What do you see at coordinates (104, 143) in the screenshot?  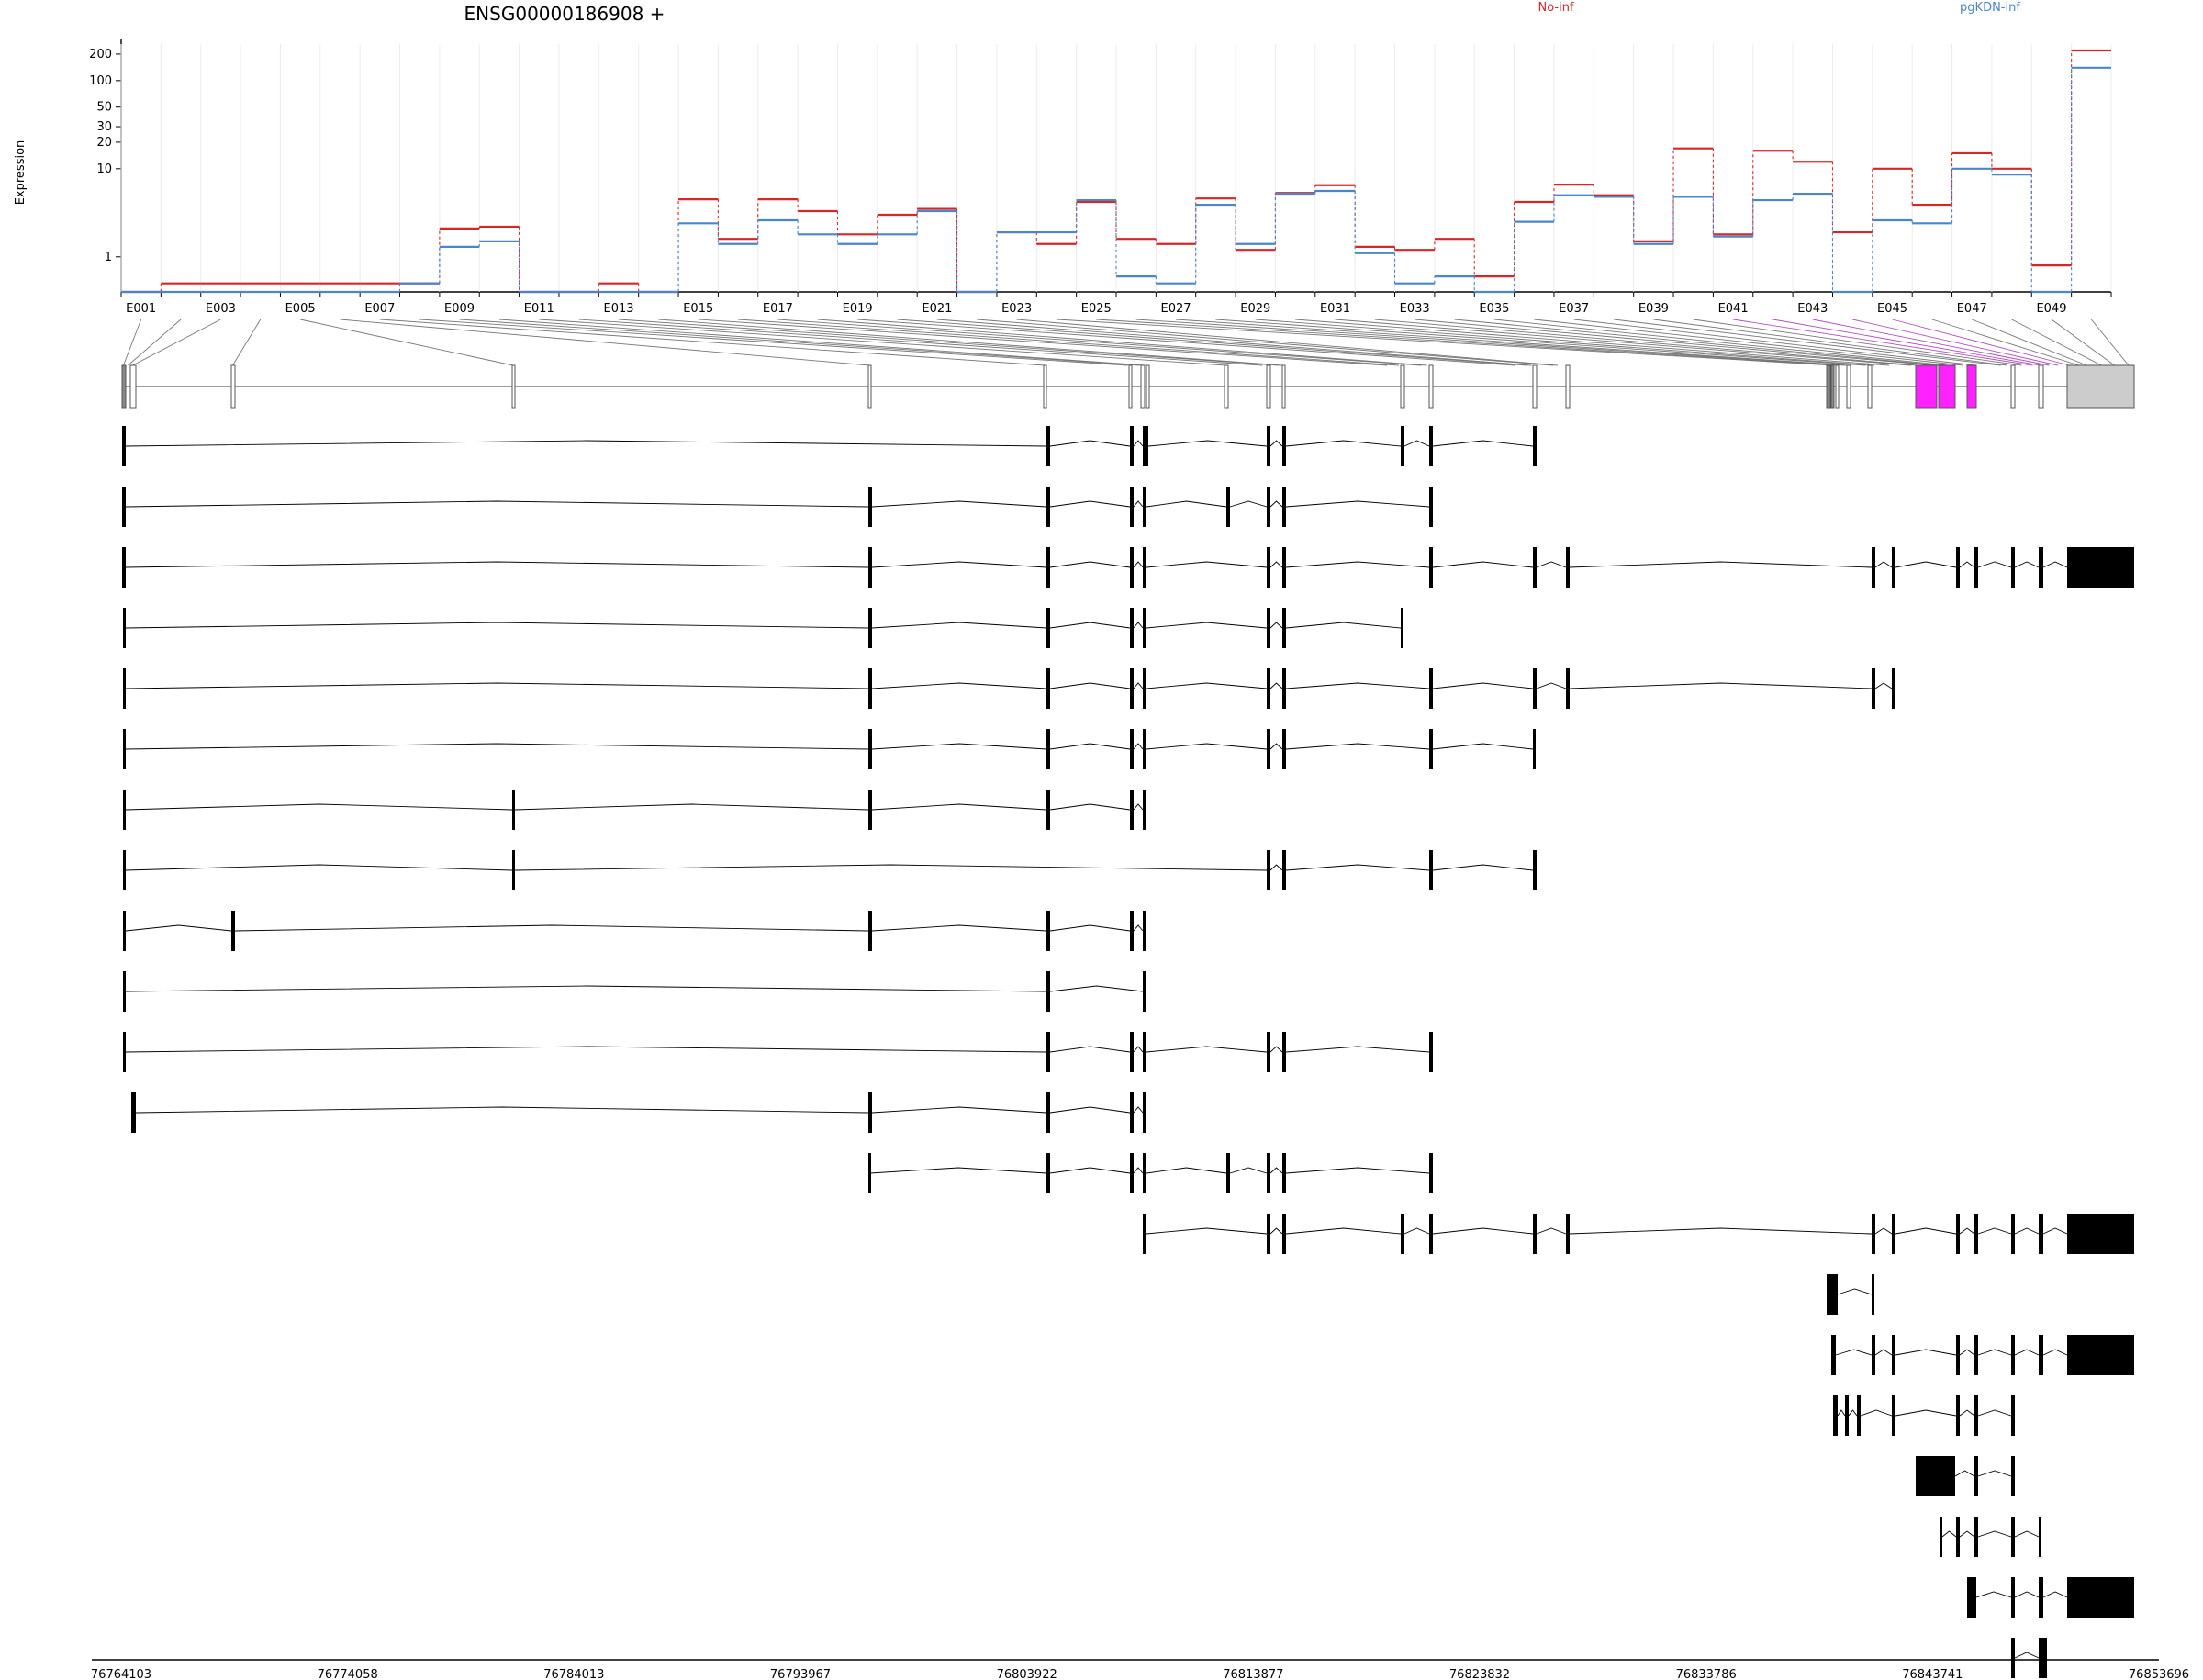 I see `y-tick-label: 20` at bounding box center [104, 143].